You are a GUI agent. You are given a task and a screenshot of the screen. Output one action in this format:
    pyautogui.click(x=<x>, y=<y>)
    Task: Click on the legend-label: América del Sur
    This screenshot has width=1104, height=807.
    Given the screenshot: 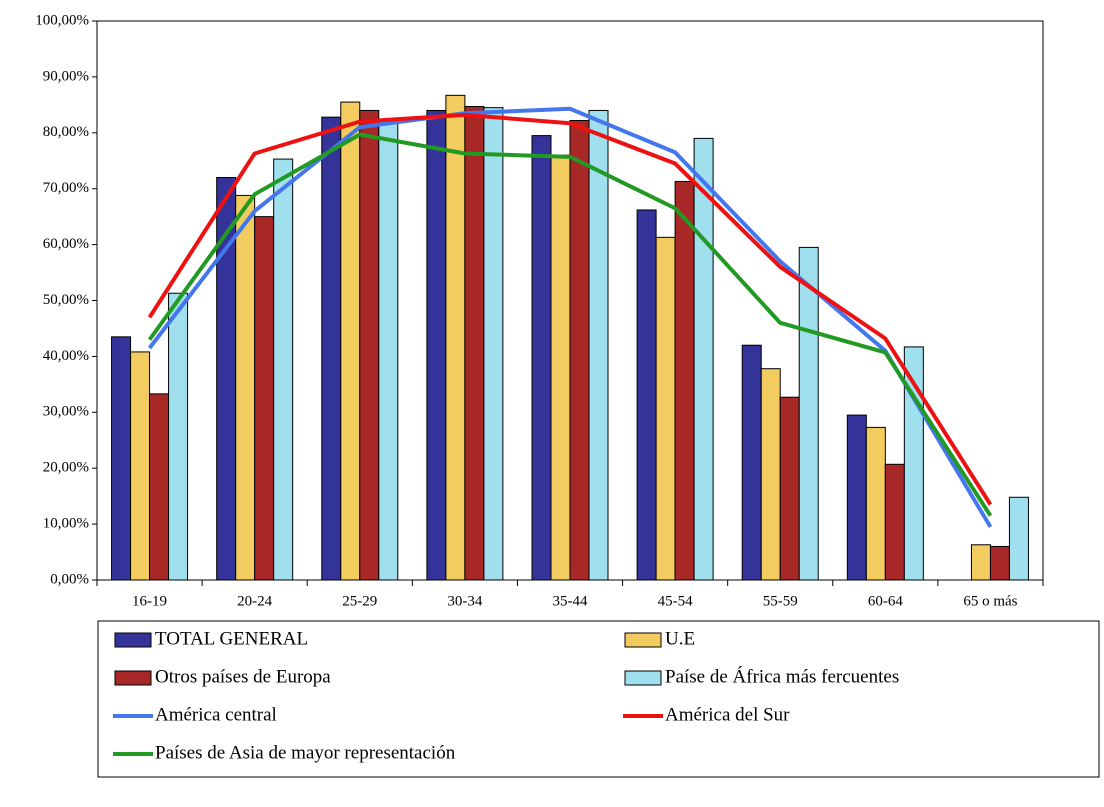 What is the action you would take?
    pyautogui.click(x=727, y=714)
    